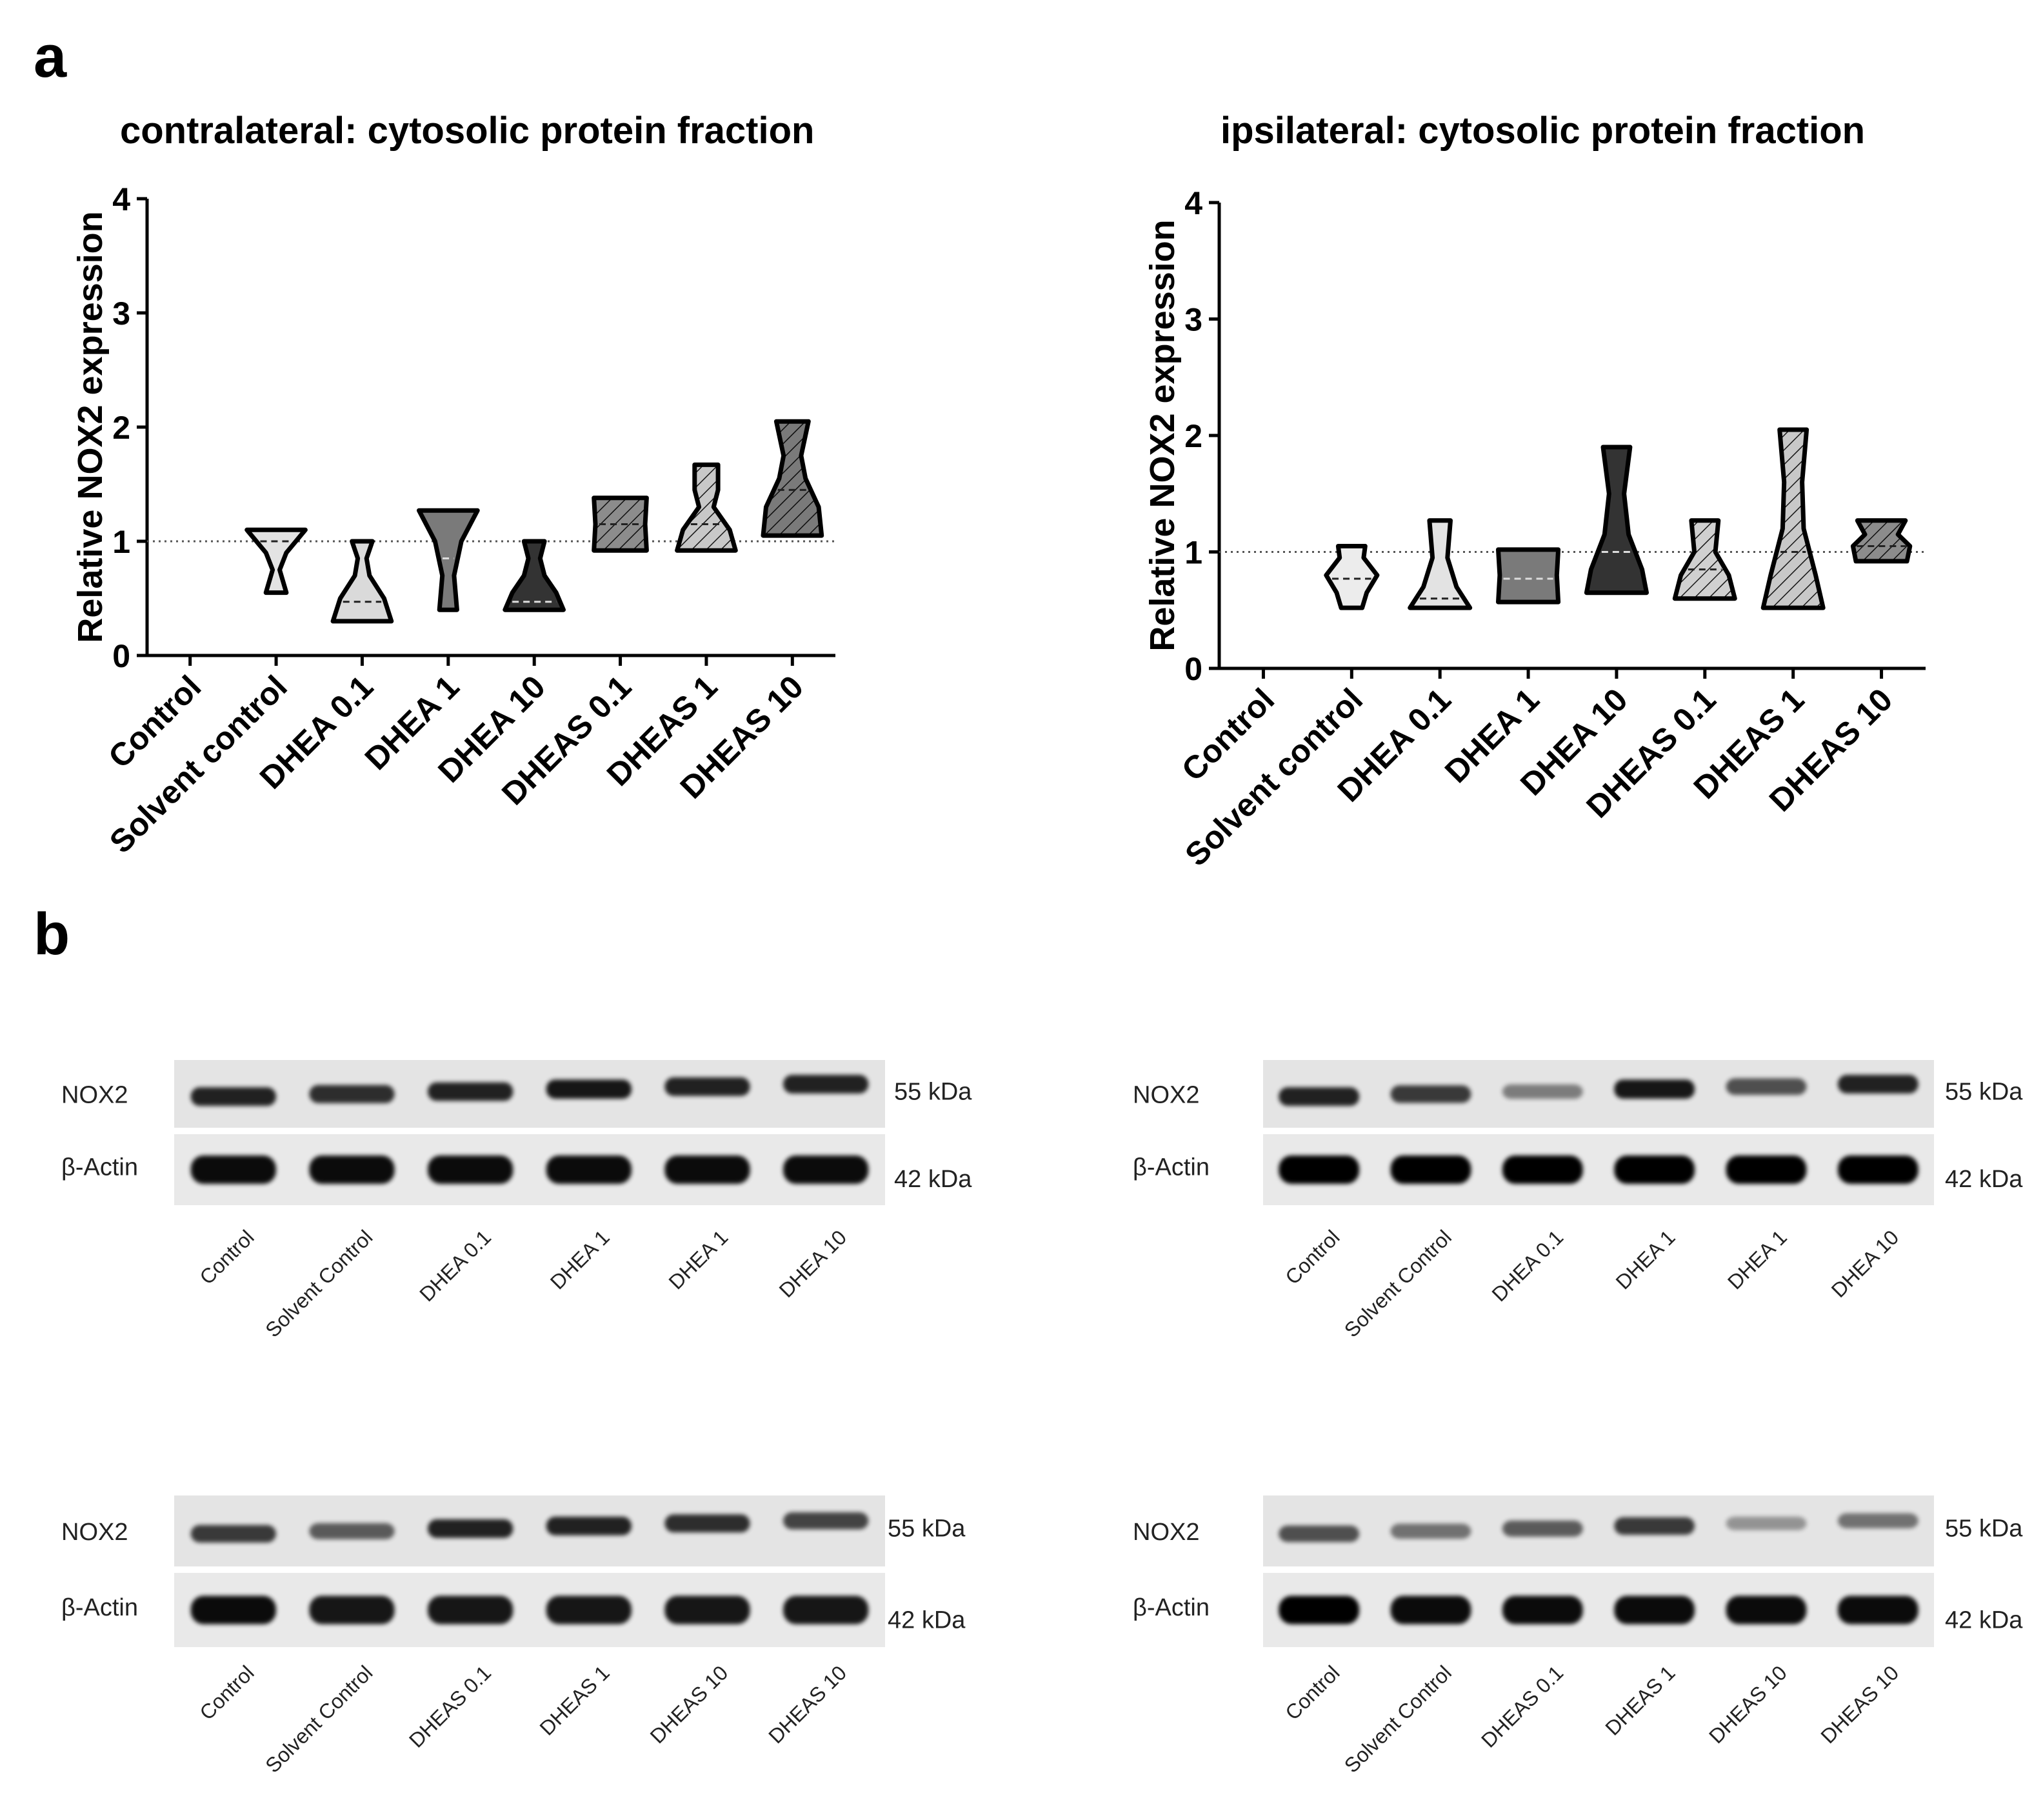 This screenshot has height=1820, width=2043. What do you see at coordinates (1543, 131) in the screenshot?
I see `chart-title: ipsilateral: cytosolic protein fraction` at bounding box center [1543, 131].